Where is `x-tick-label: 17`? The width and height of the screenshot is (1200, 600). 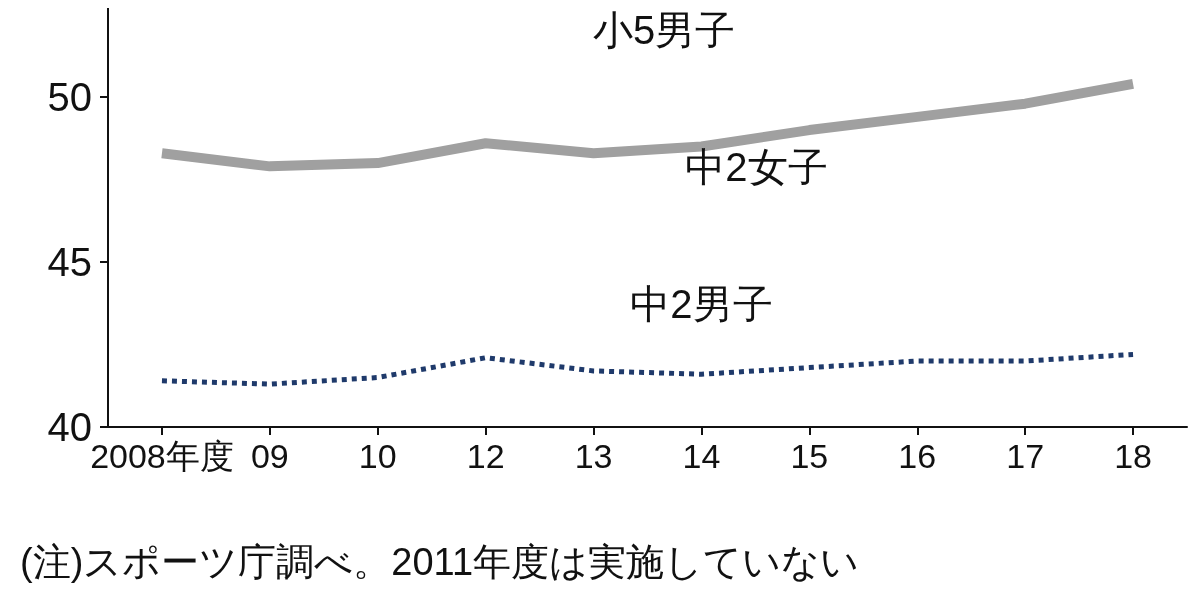 x-tick-label: 17 is located at coordinates (1025, 456).